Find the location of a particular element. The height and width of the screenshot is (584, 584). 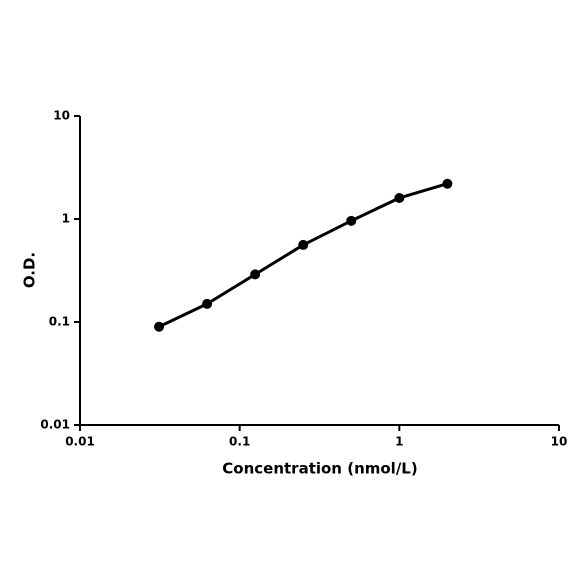

x-axis-title: Concentration (nmol/L) is located at coordinates (319, 469).